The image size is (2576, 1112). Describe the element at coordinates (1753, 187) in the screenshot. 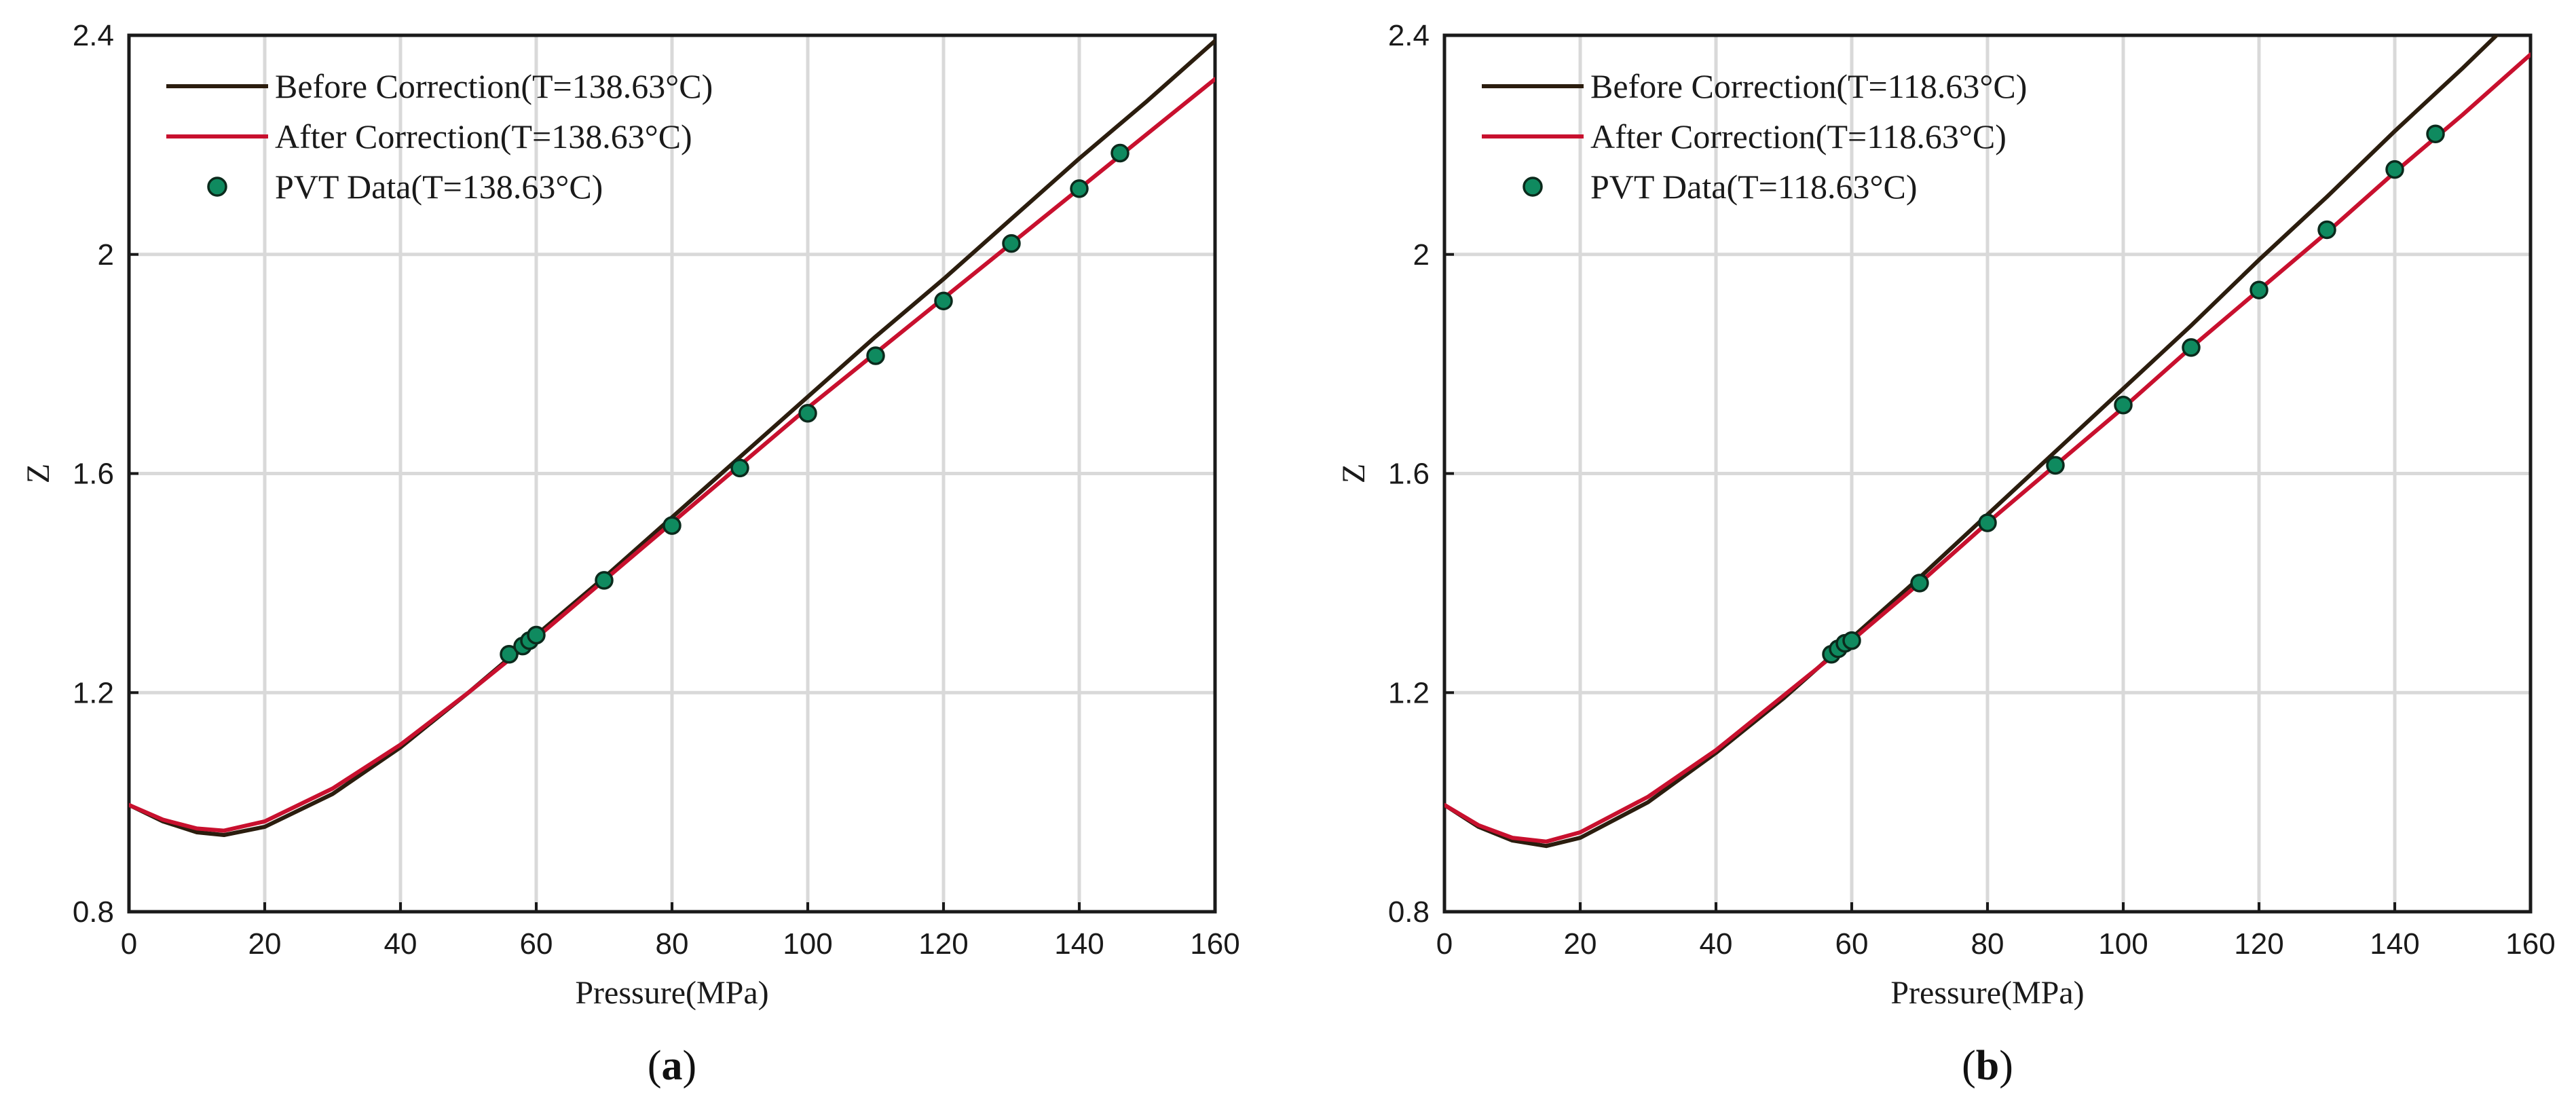

I see `legend-entry-label: PVT Data(T=118.63°C)` at that location.